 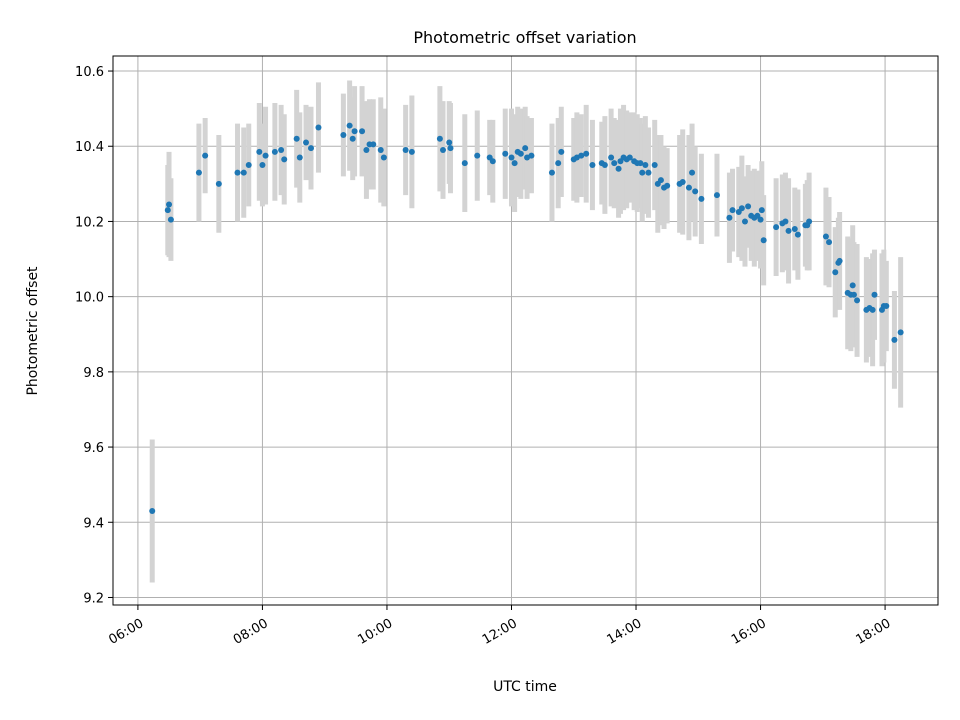 What do you see at coordinates (93, 373) in the screenshot?
I see `y-tick-label: 9.8` at bounding box center [93, 373].